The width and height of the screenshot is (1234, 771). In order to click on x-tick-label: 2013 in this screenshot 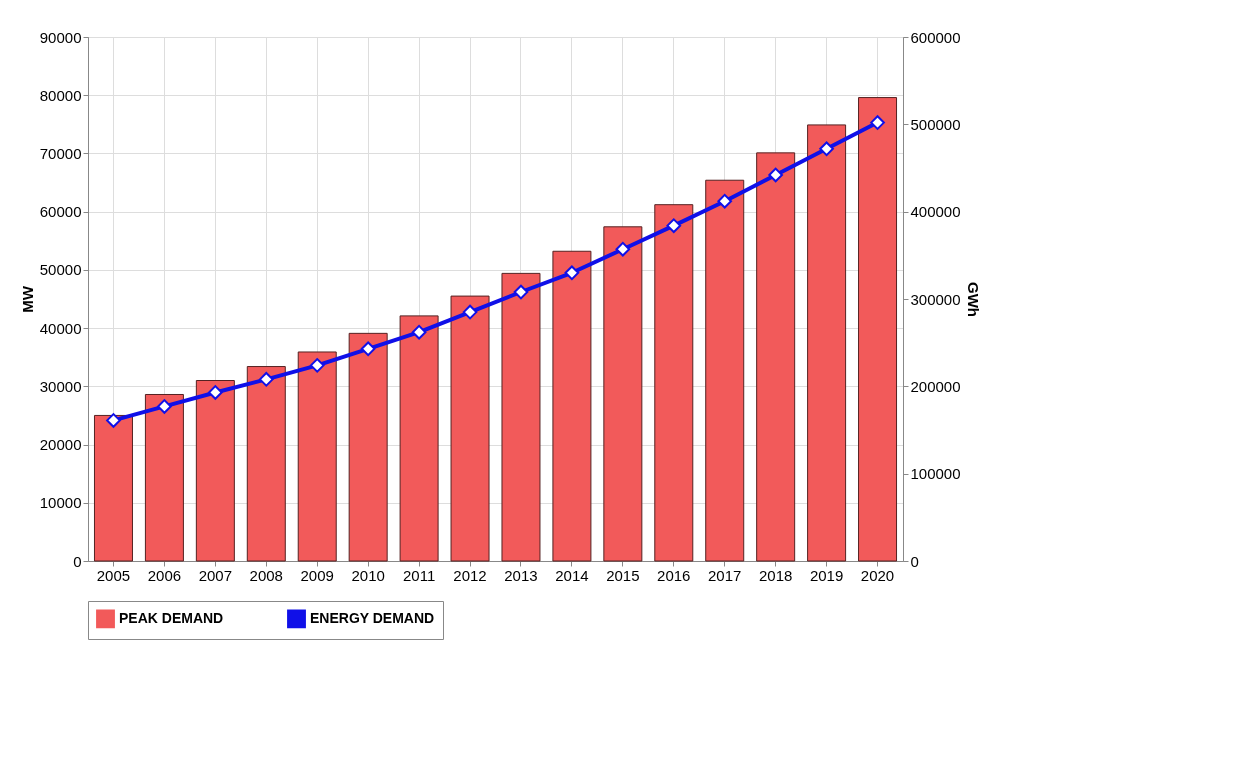, I will do `click(521, 575)`.